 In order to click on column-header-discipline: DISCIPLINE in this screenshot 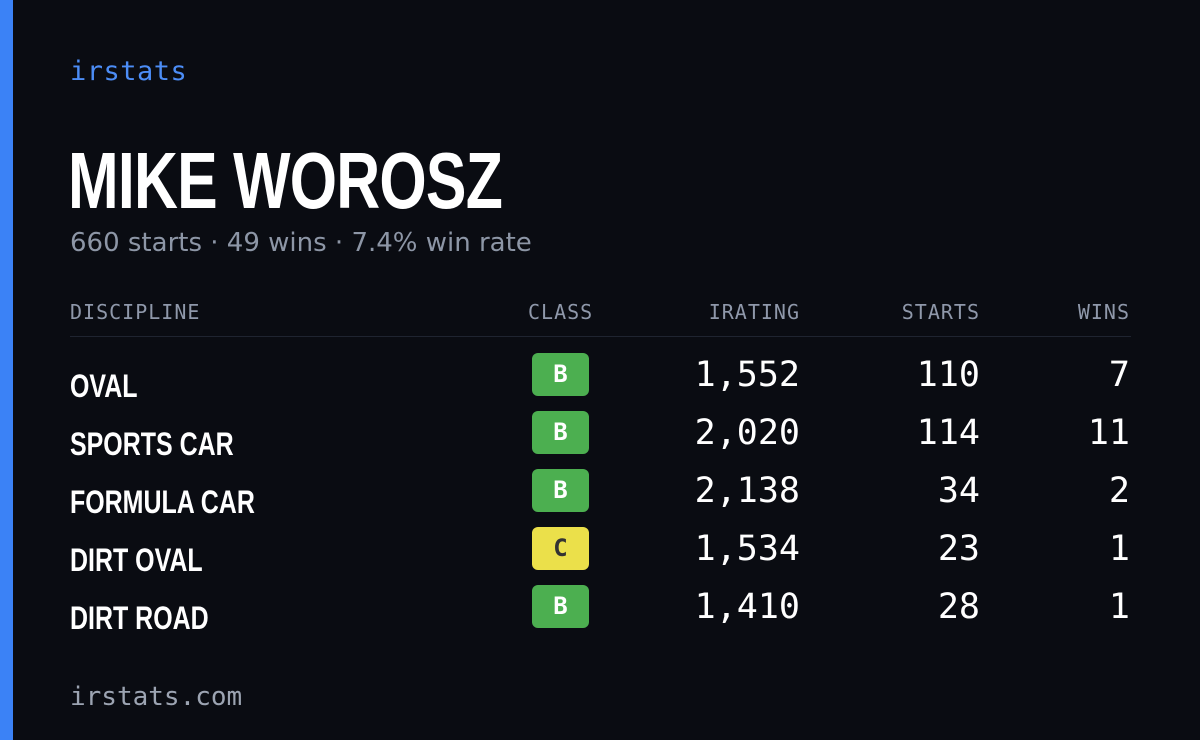, I will do `click(135, 312)`.